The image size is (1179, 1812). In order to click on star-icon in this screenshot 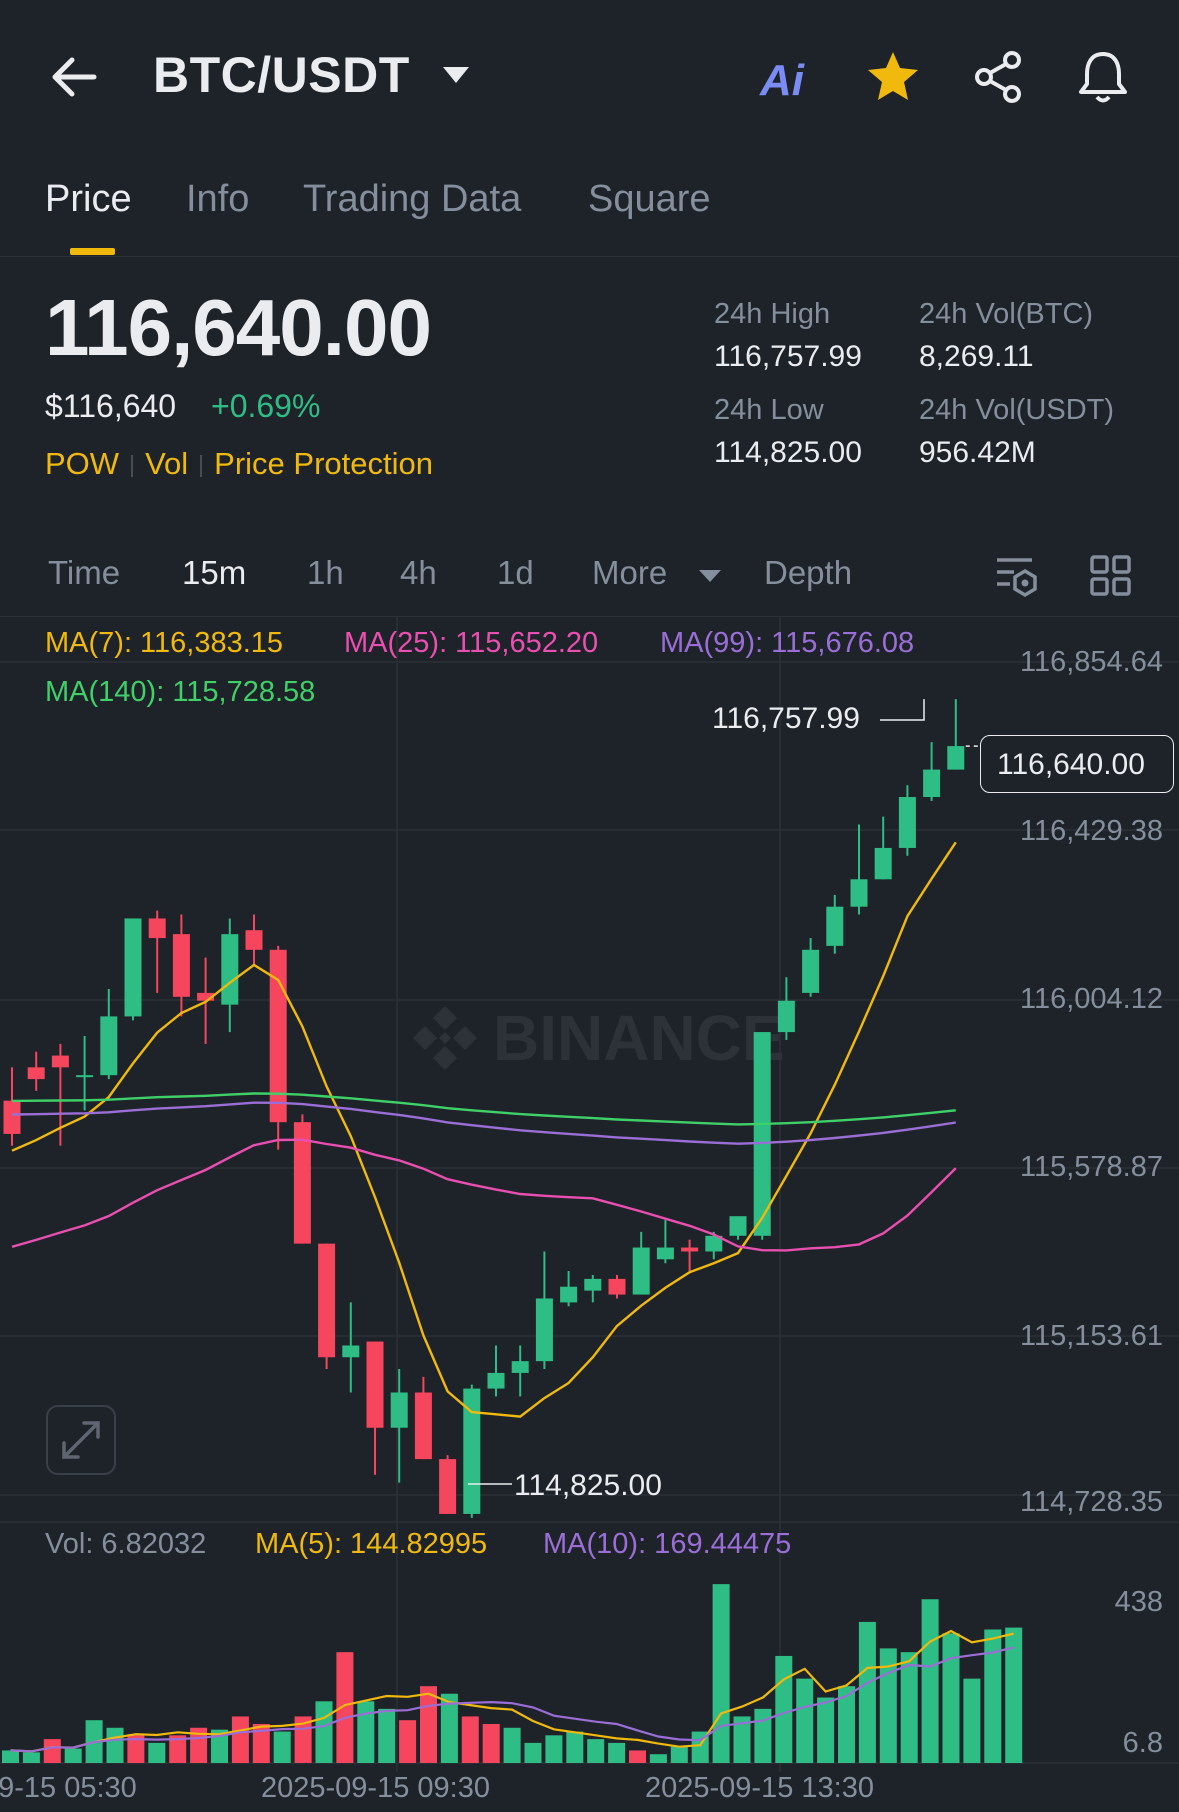, I will do `click(893, 76)`.